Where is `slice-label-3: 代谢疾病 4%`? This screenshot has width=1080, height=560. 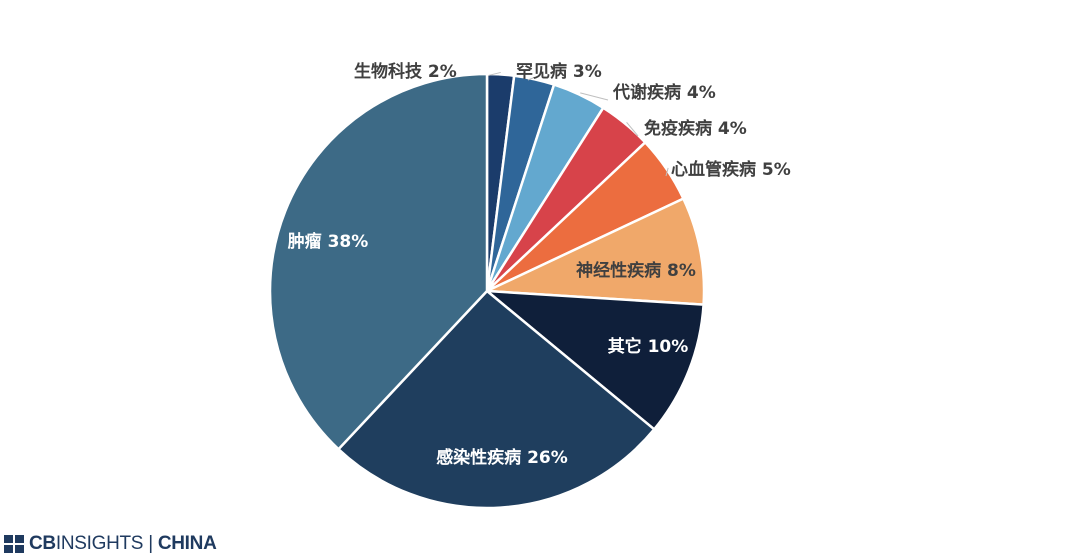 slice-label-3: 代谢疾病 4% is located at coordinates (664, 92).